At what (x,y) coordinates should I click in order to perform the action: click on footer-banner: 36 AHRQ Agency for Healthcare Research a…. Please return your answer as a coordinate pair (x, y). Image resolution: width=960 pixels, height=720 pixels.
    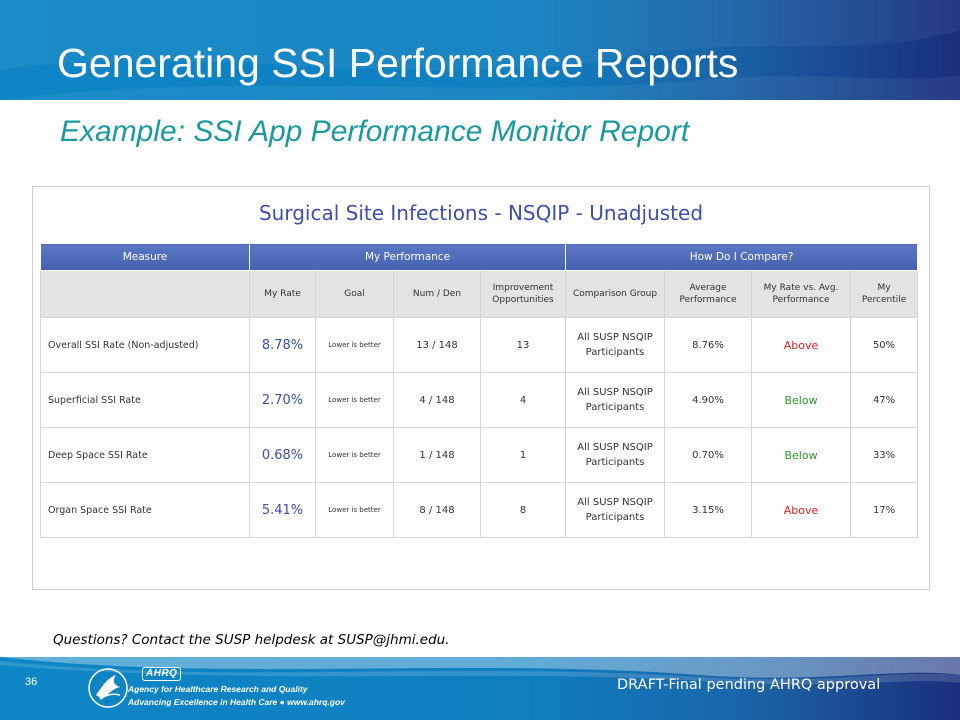
    Looking at the image, I should click on (480, 688).